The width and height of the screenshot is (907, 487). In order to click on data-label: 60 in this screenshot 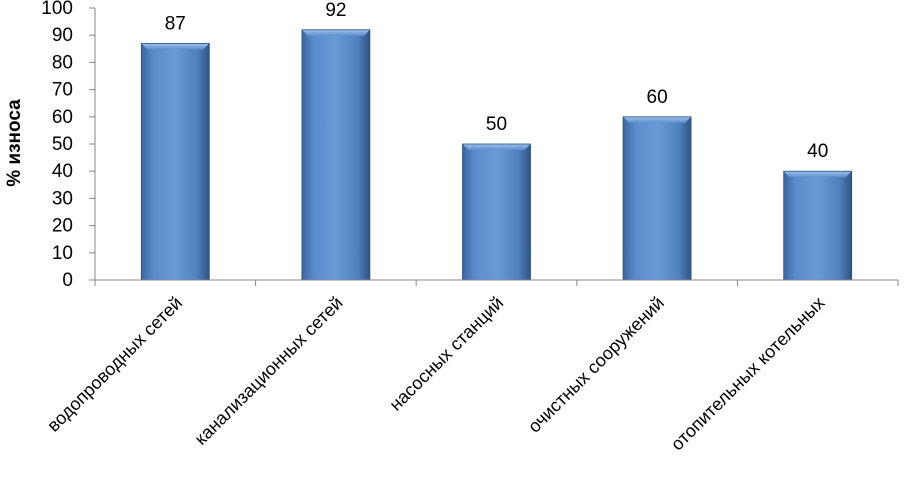, I will do `click(657, 97)`.